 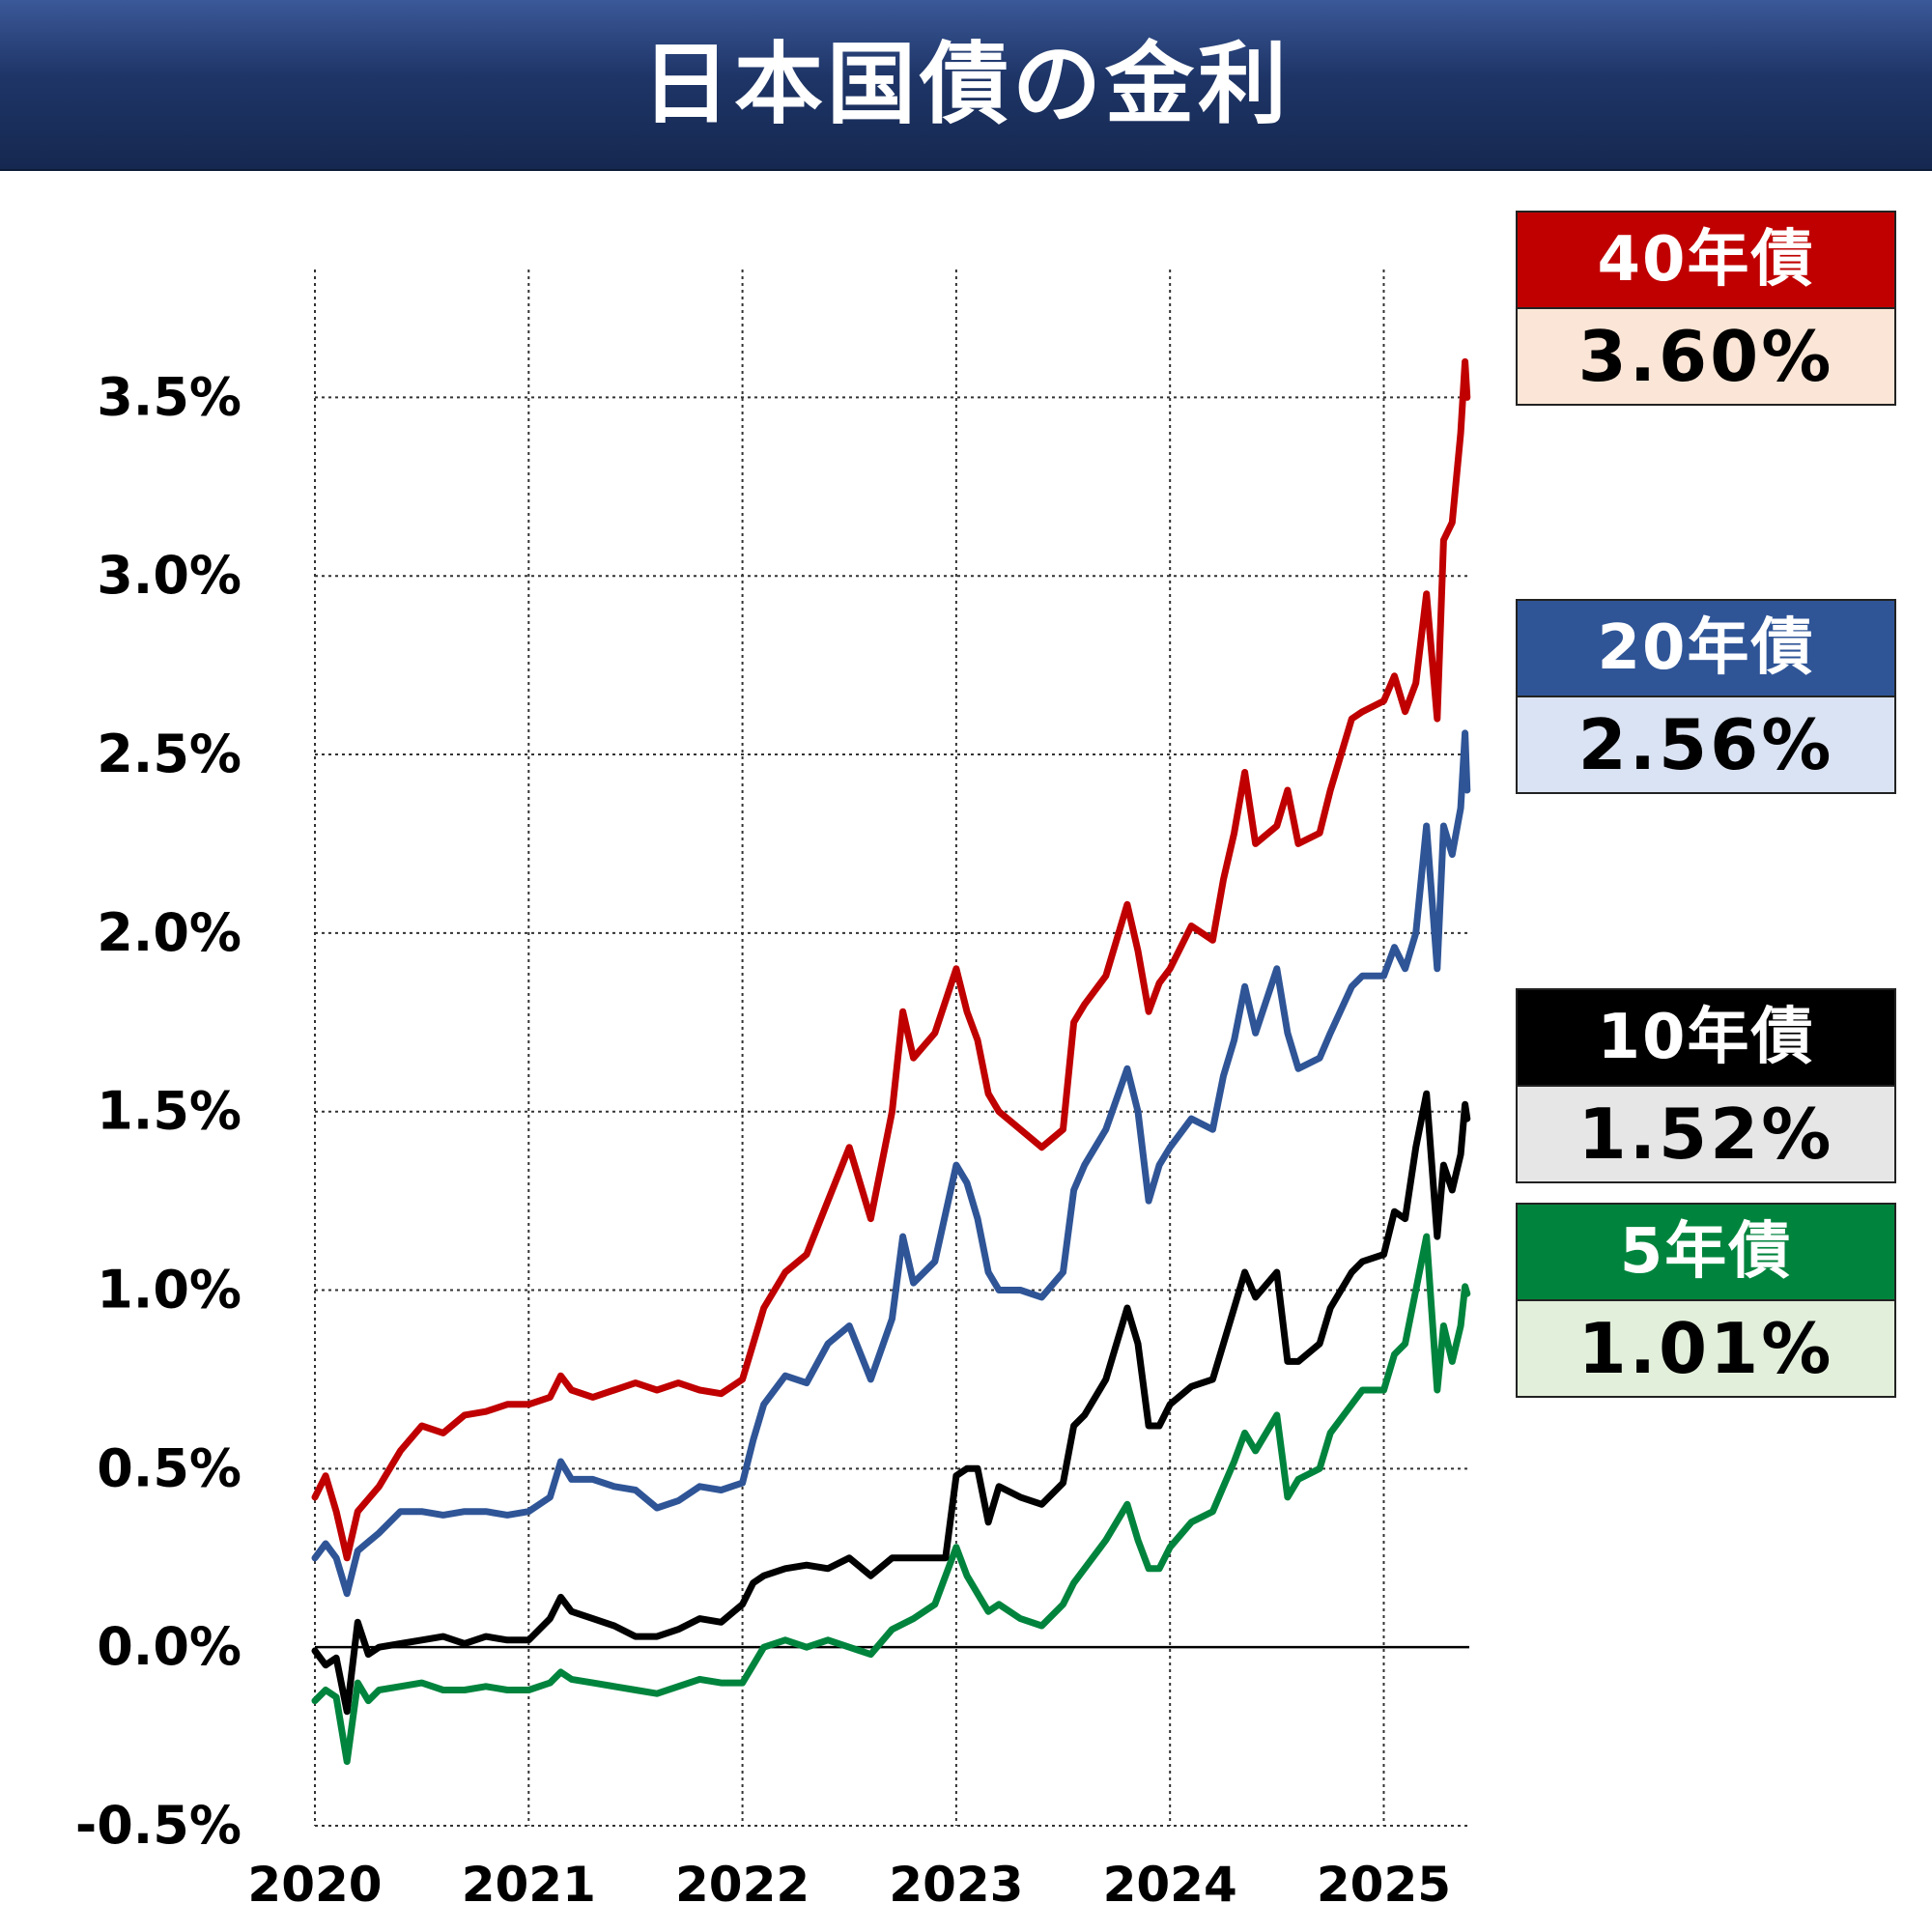 What do you see at coordinates (169, 396) in the screenshot?
I see `y-tick-label: 3.5%` at bounding box center [169, 396].